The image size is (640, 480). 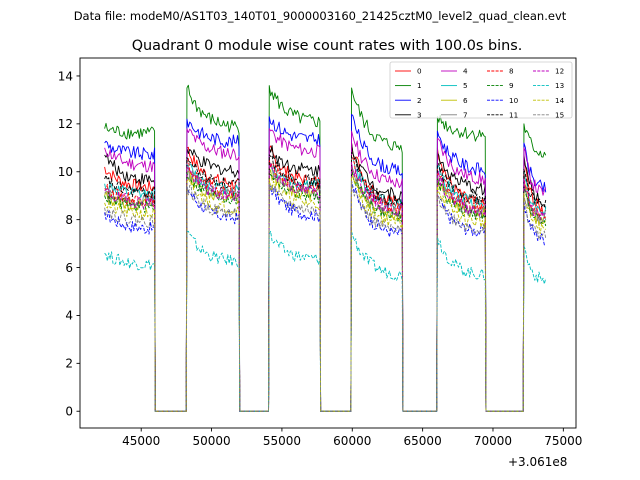 What do you see at coordinates (481, 90) in the screenshot?
I see `legend-frame` at bounding box center [481, 90].